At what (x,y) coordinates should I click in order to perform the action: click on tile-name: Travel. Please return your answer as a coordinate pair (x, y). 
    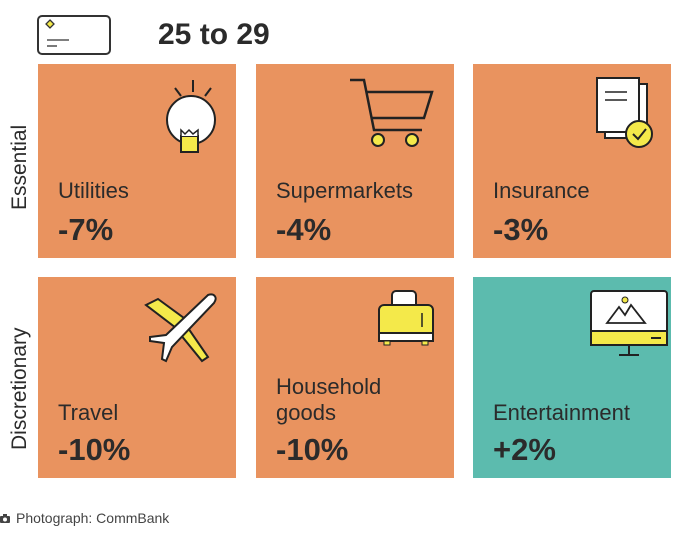
    Looking at the image, I should click on (88, 412).